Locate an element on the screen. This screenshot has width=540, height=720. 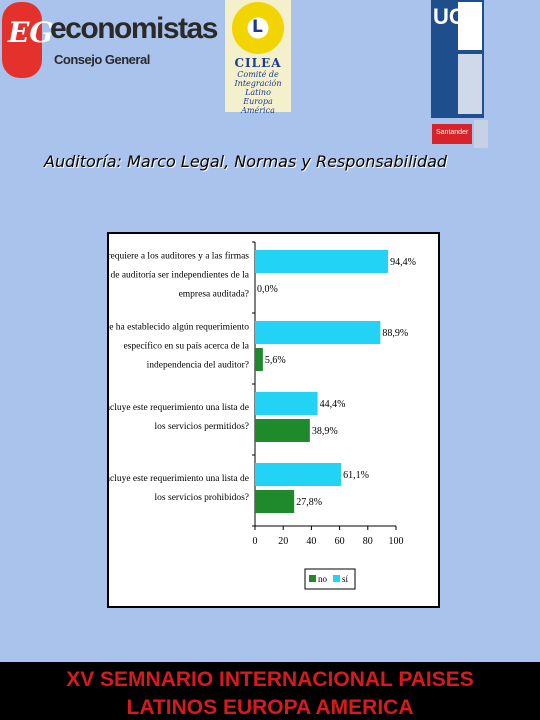
uc-wordmark-icon is located at coordinates (470, 84).